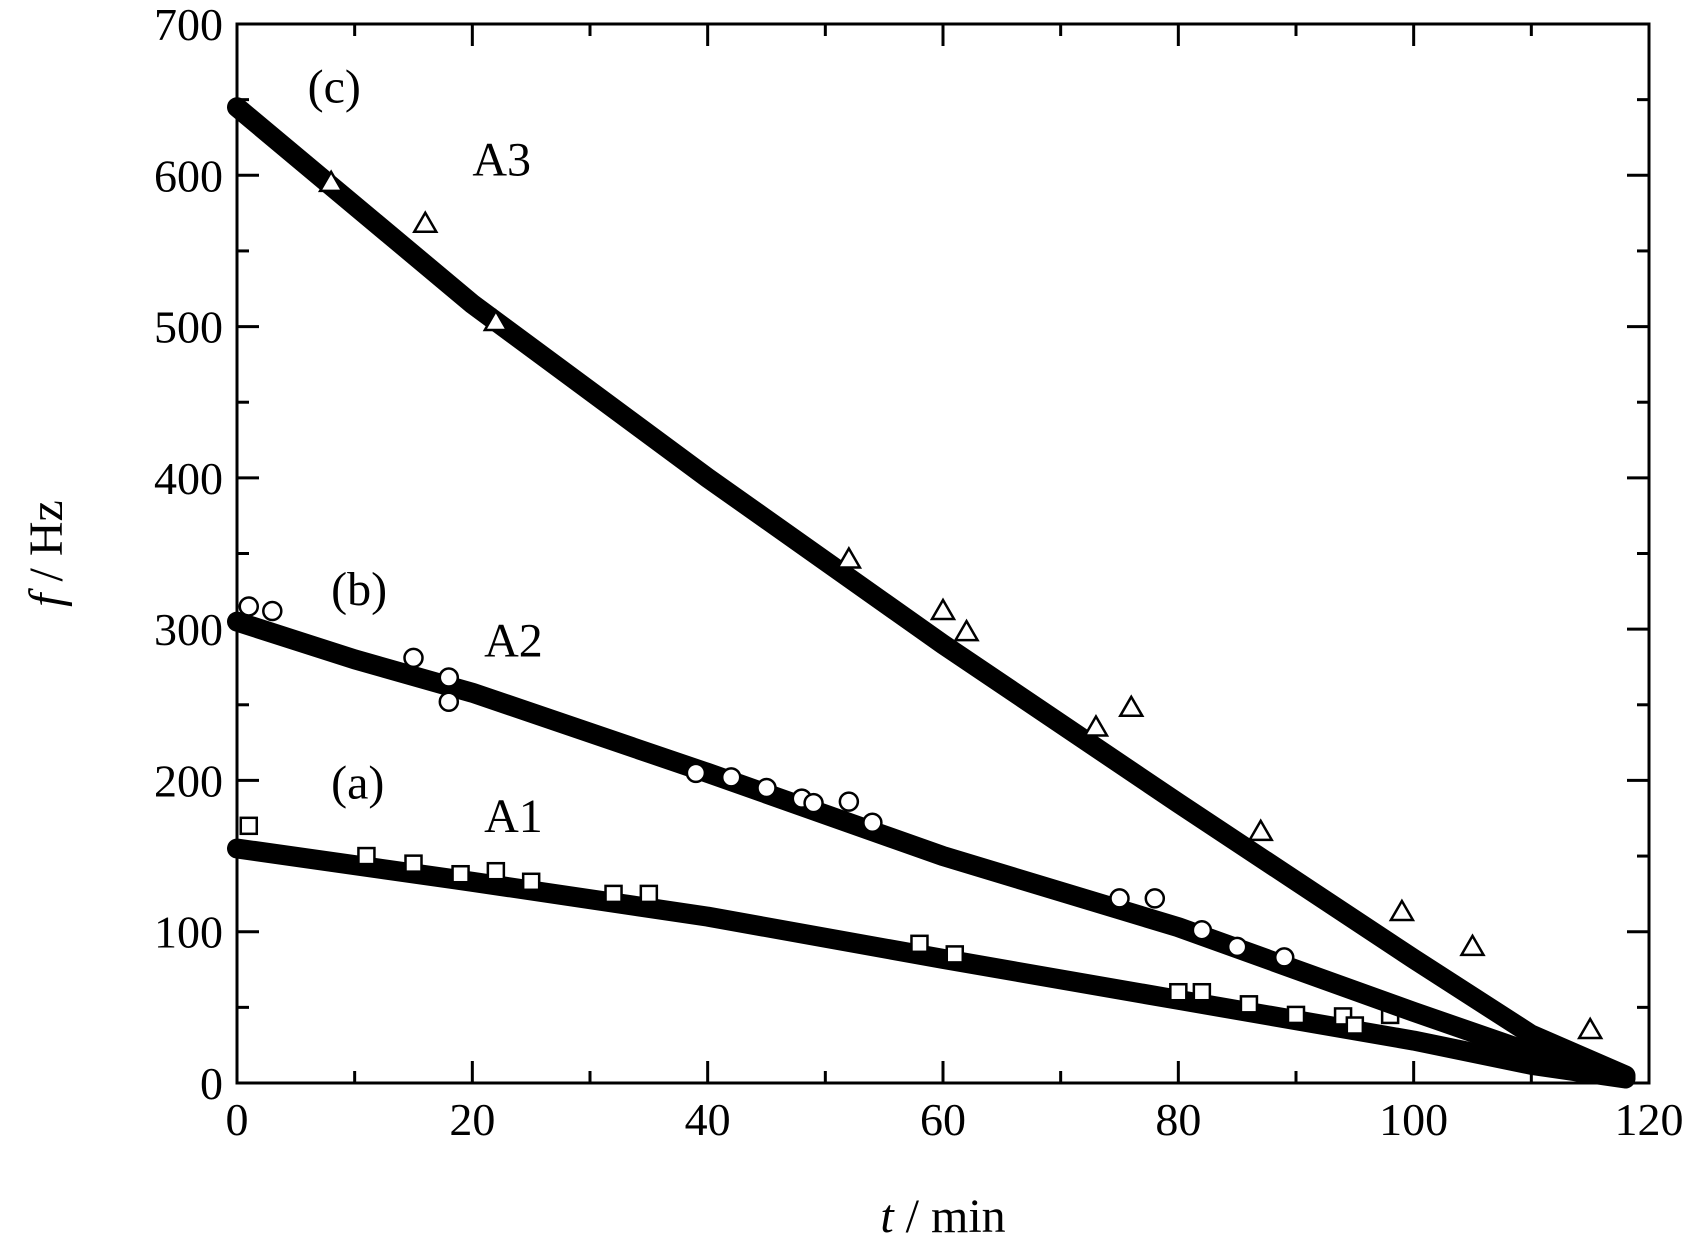 This screenshot has width=1703, height=1242. What do you see at coordinates (708, 1119) in the screenshot?
I see `x-tick-label: 40` at bounding box center [708, 1119].